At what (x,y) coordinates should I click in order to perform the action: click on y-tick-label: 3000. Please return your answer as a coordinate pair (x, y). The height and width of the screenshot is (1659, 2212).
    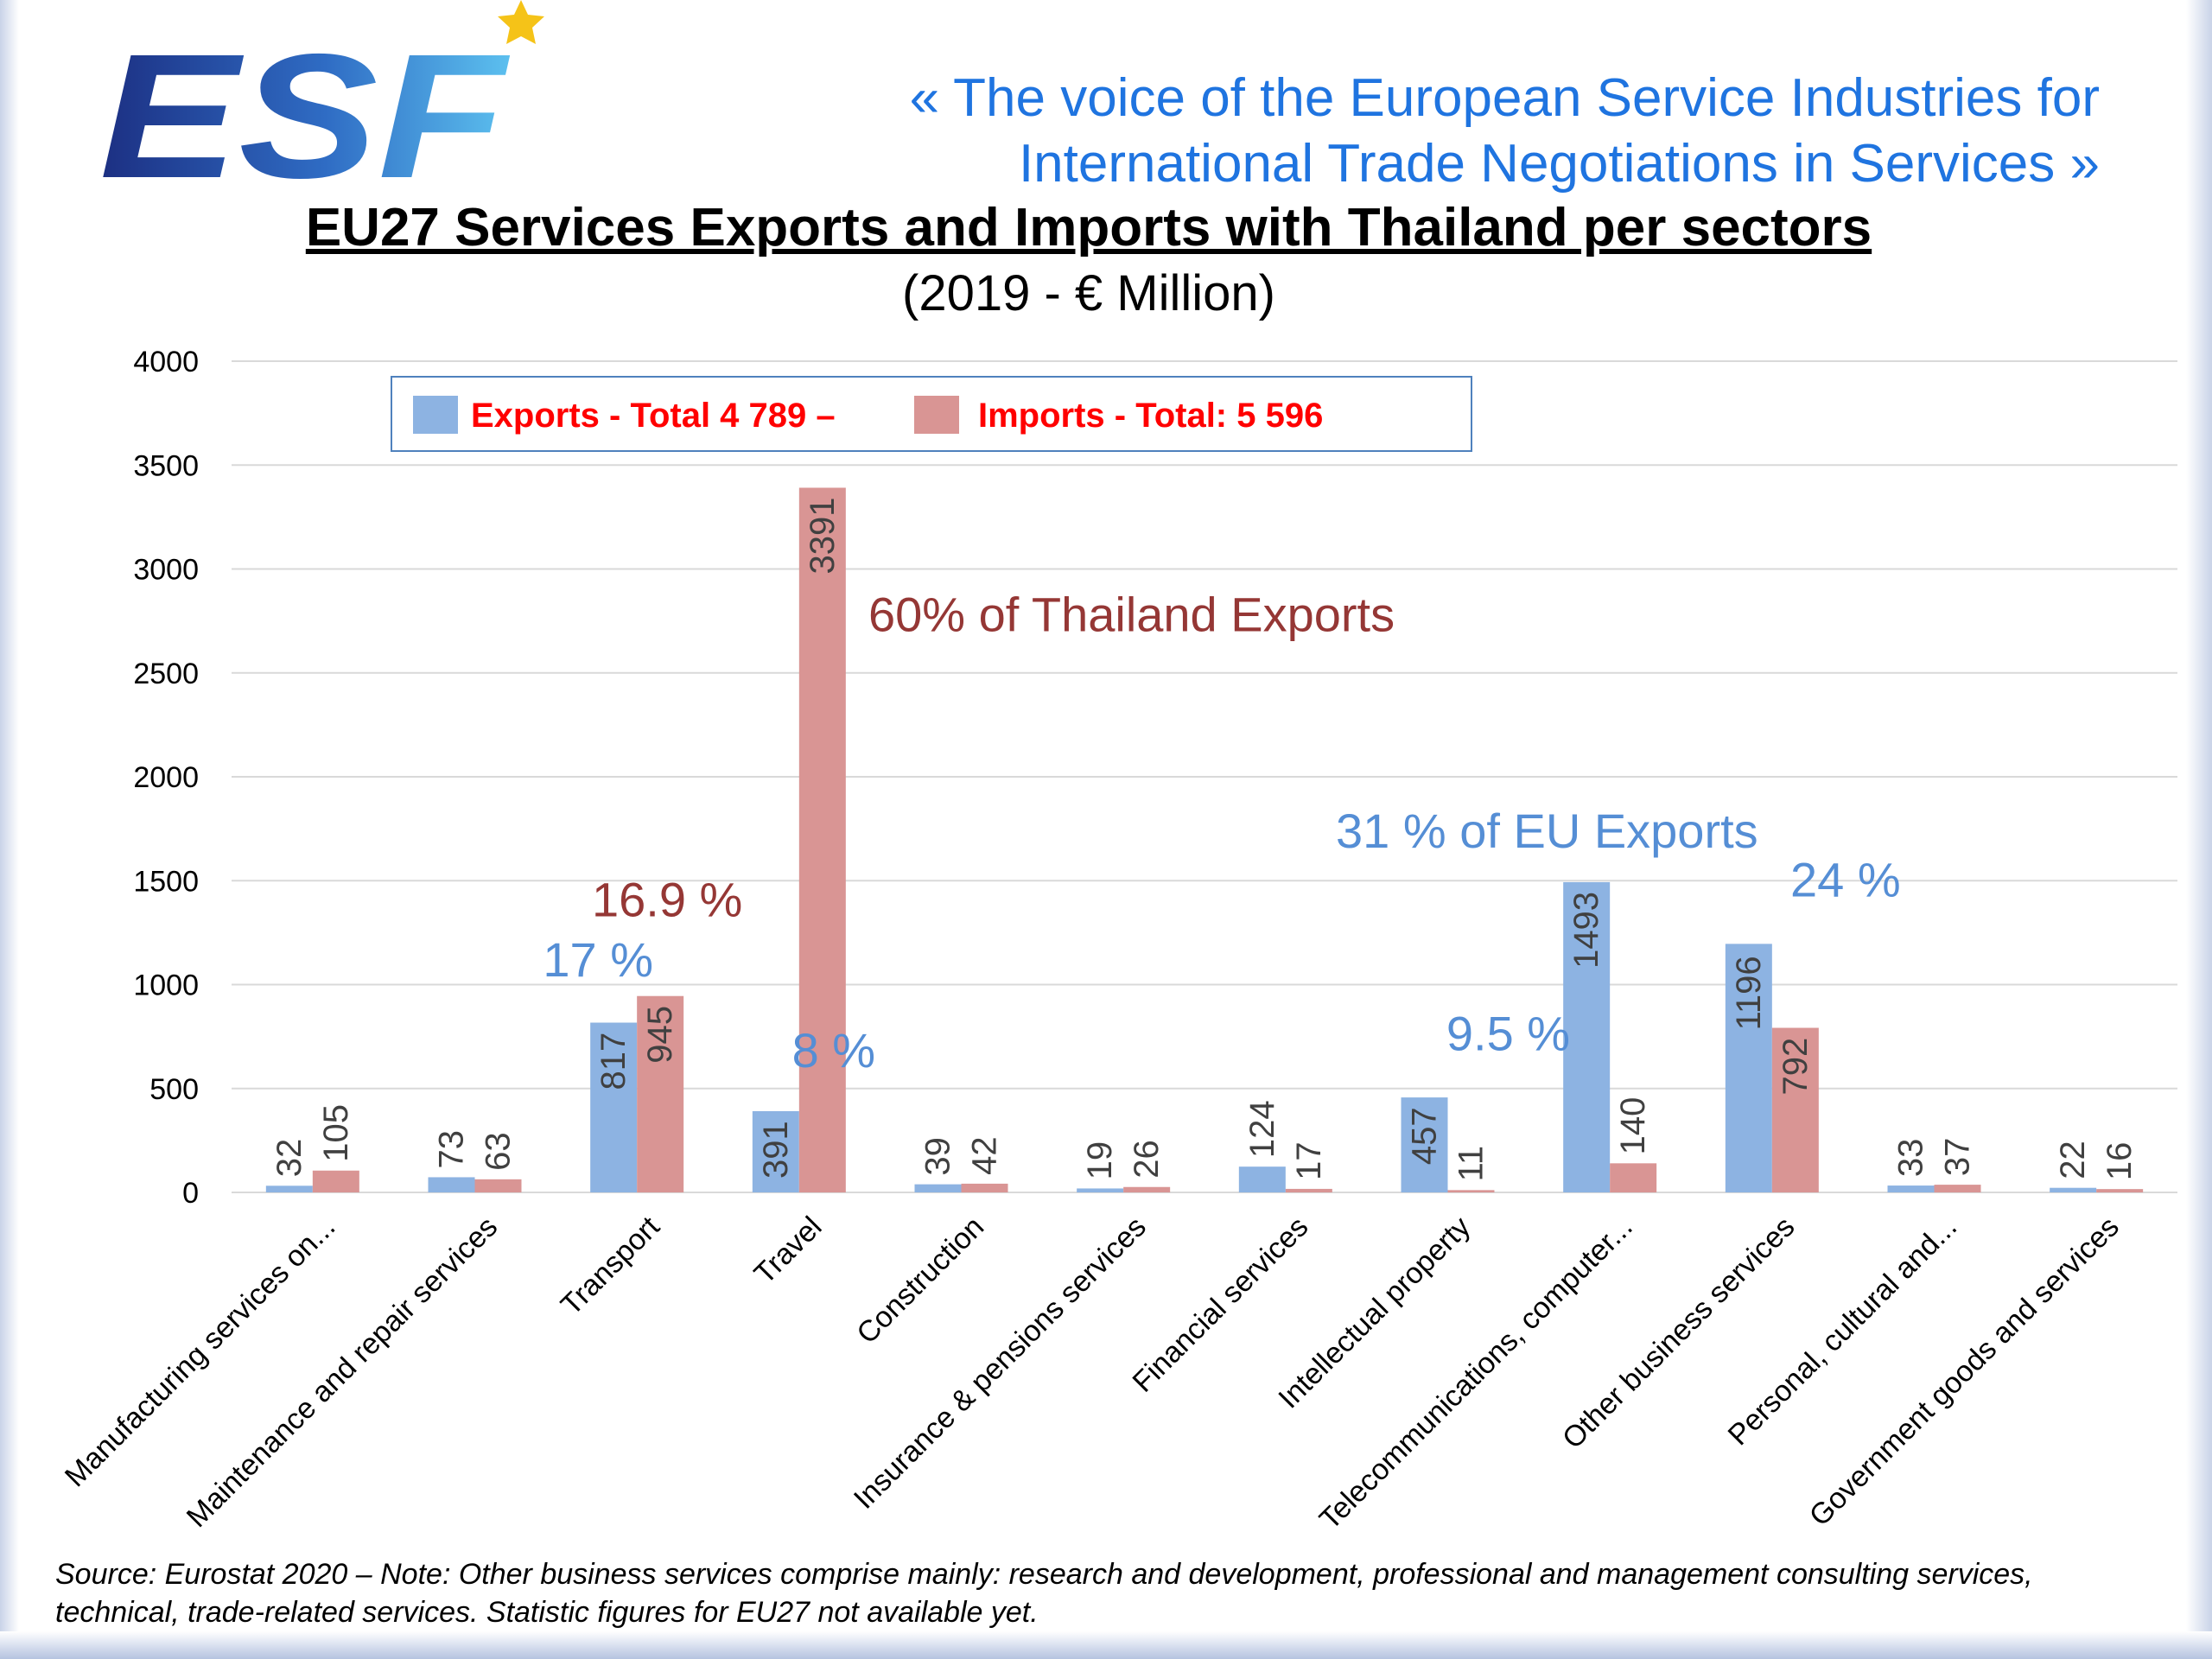
    Looking at the image, I should click on (166, 570).